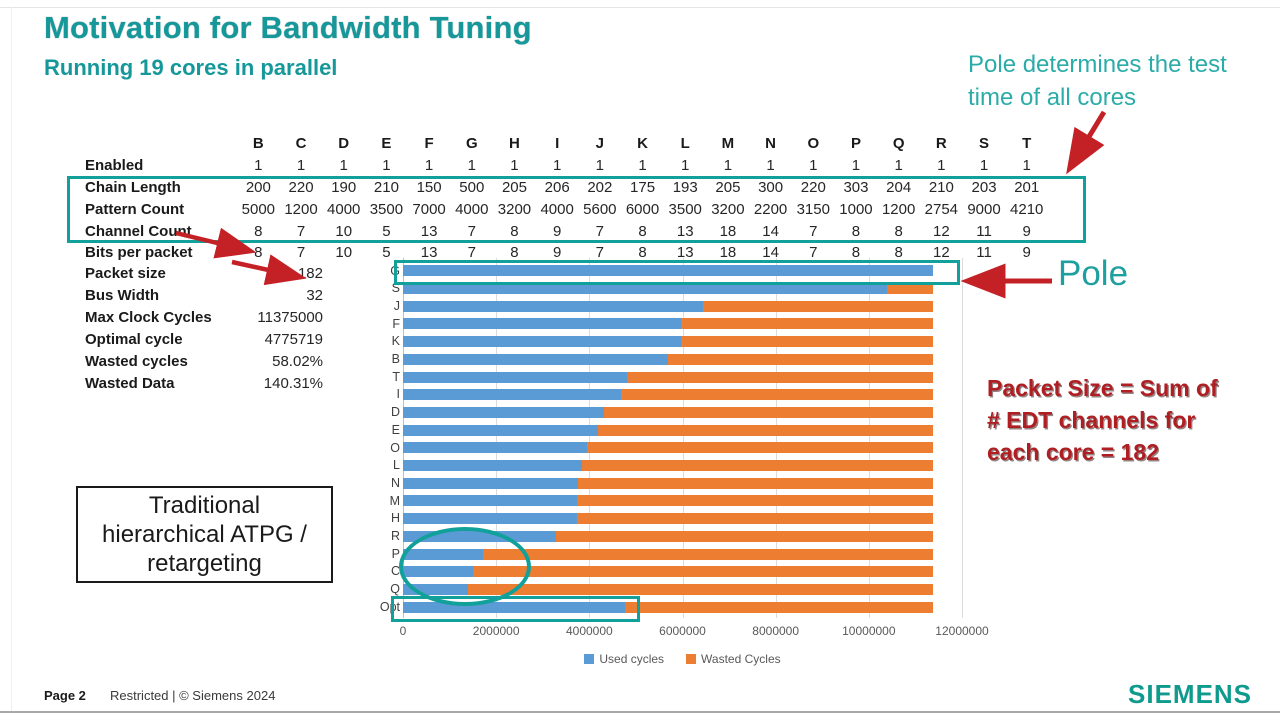 Image resolution: width=1280 pixels, height=720 pixels. Describe the element at coordinates (855, 144) in the screenshot. I see `table-column-header: P` at that location.